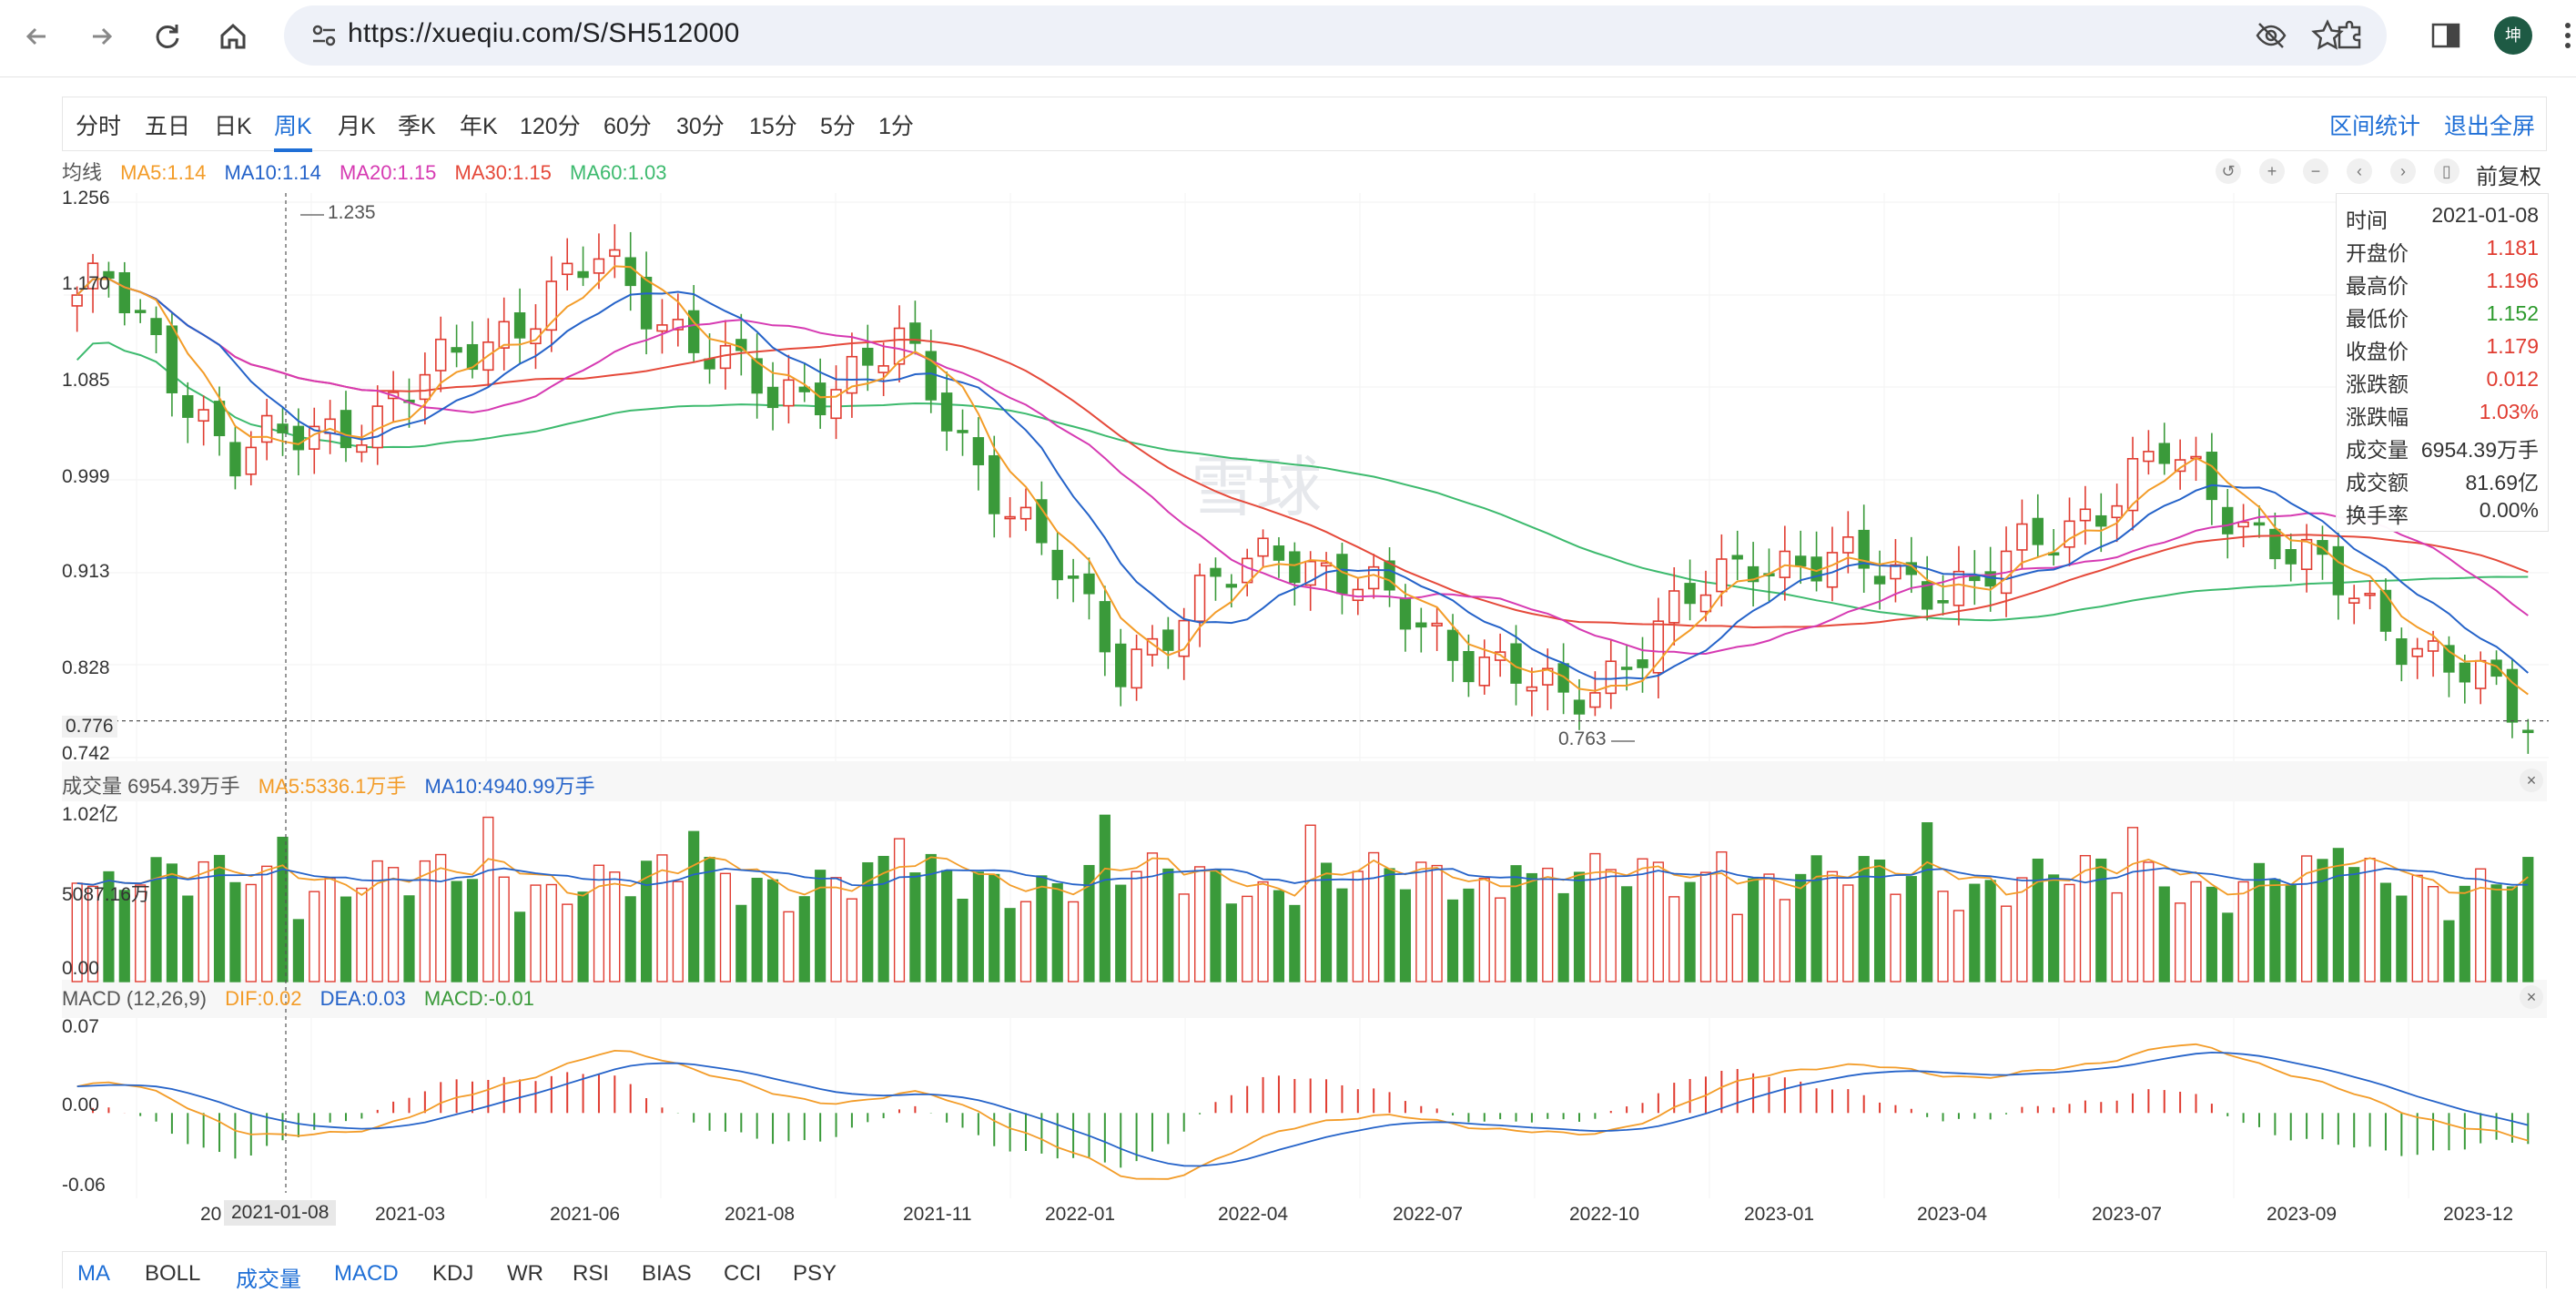 Image resolution: width=2576 pixels, height=1293 pixels. Describe the element at coordinates (2377, 483) in the screenshot. I see `info-label: 成交额` at that location.